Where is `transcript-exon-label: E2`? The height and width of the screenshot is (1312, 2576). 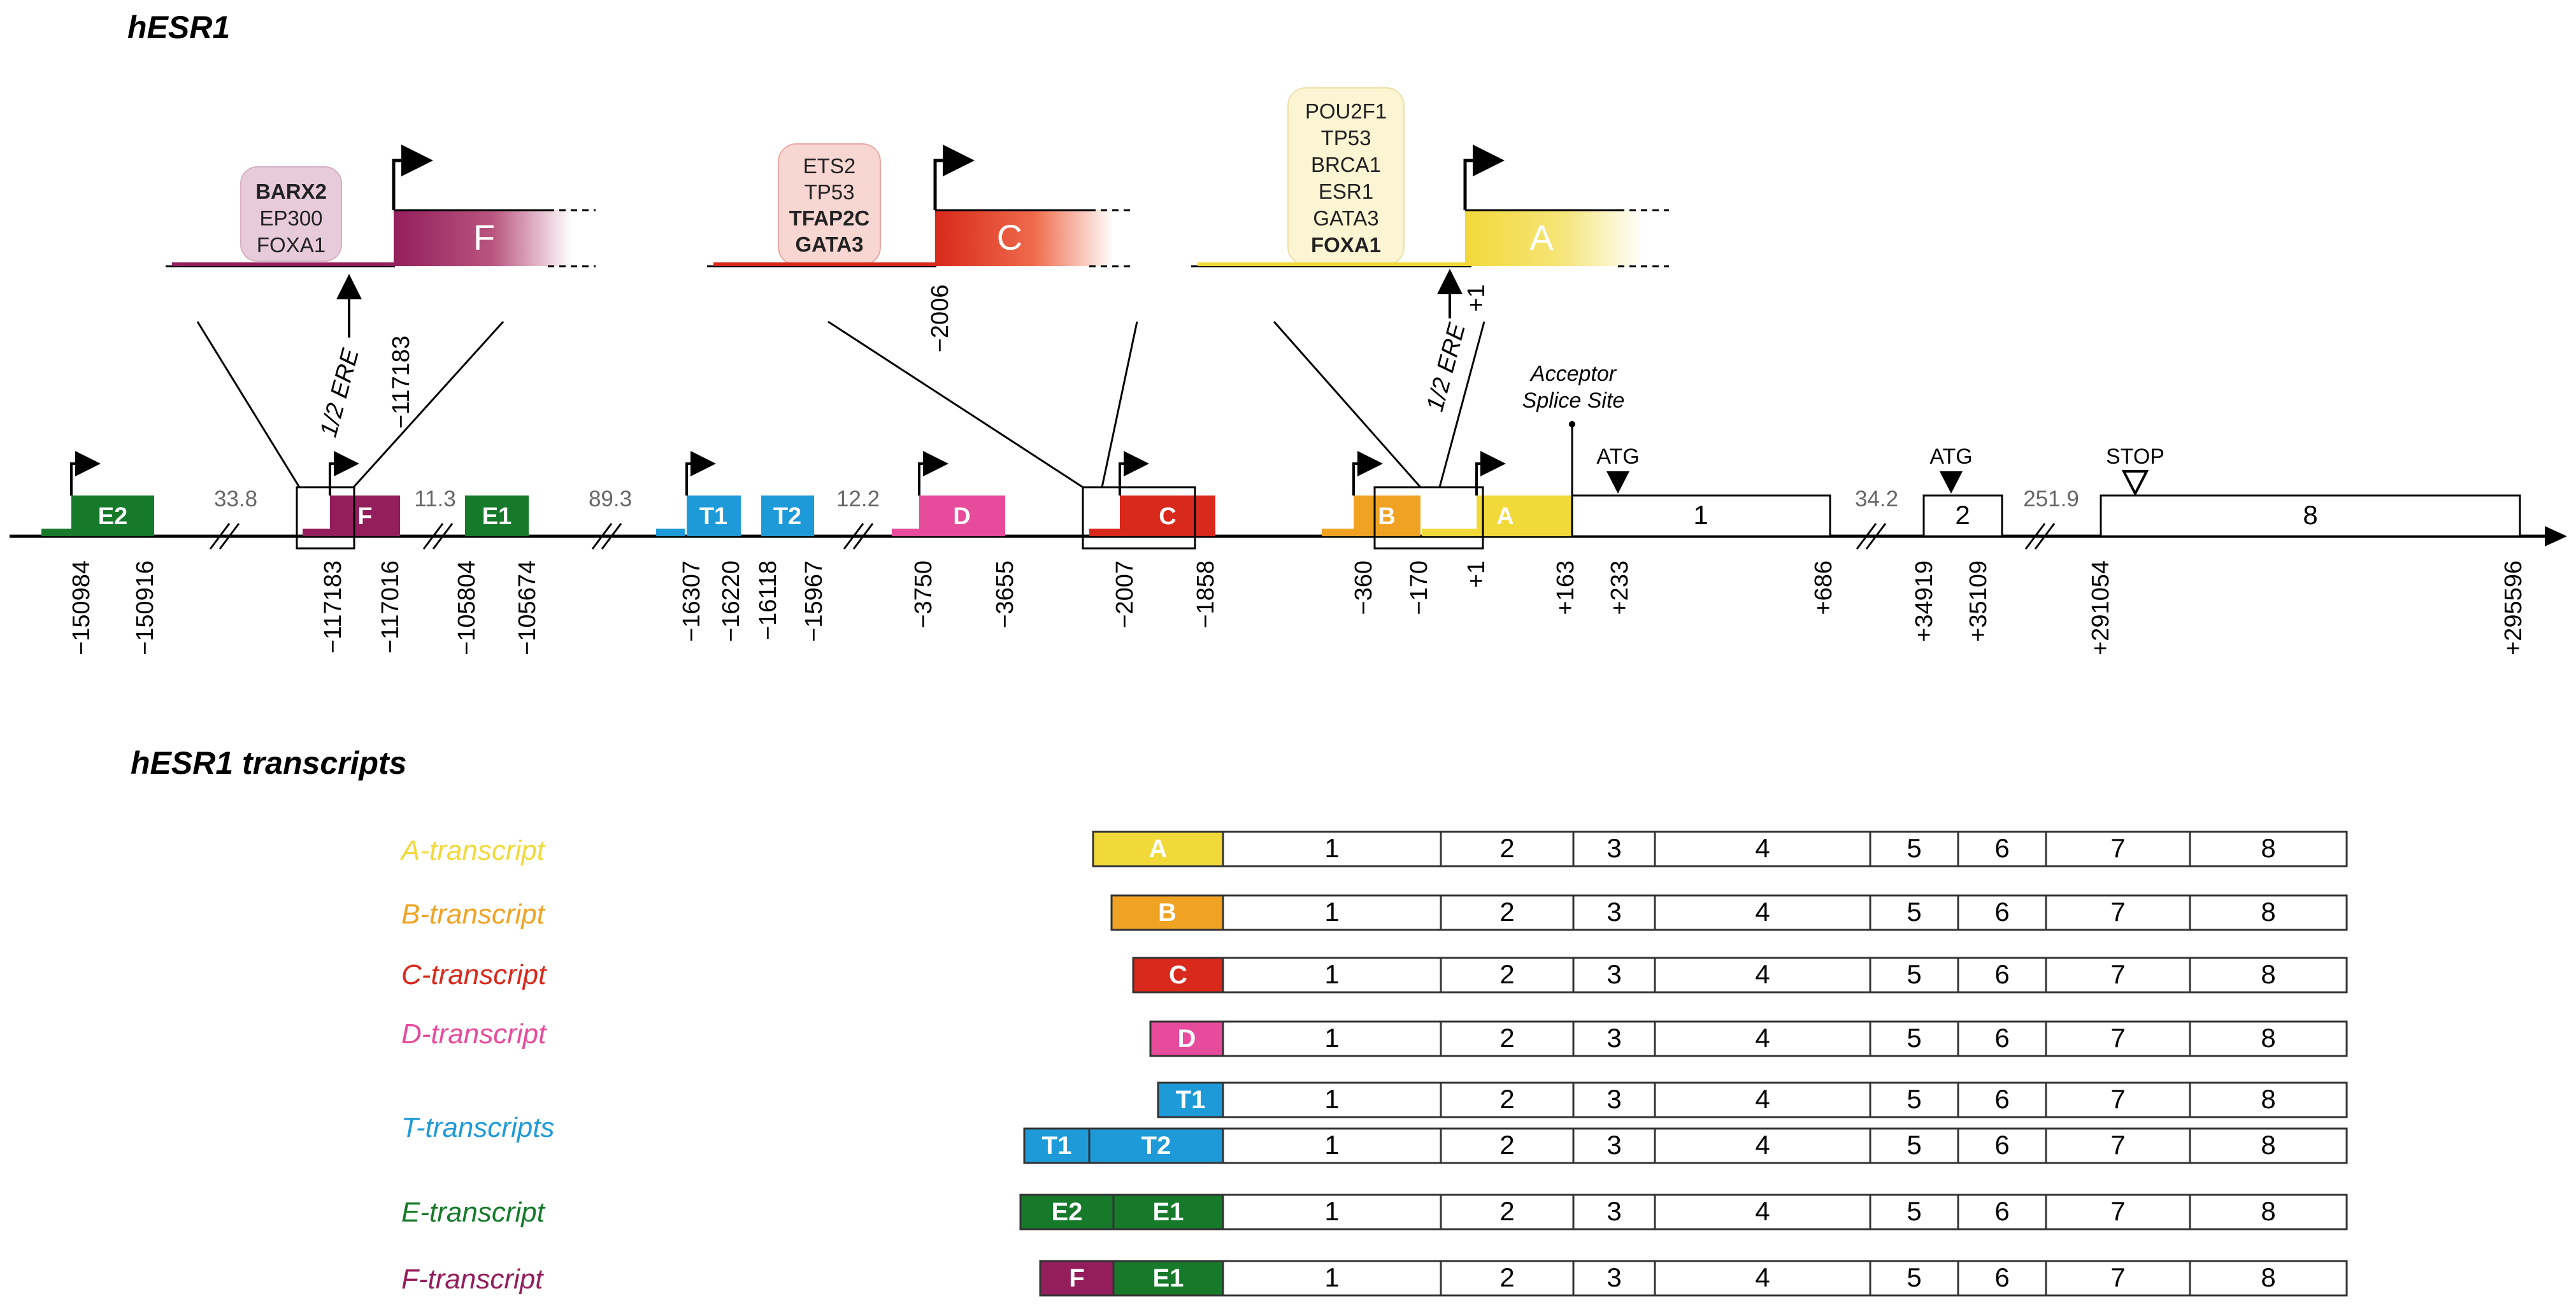
transcript-exon-label: E2 is located at coordinates (1067, 1212).